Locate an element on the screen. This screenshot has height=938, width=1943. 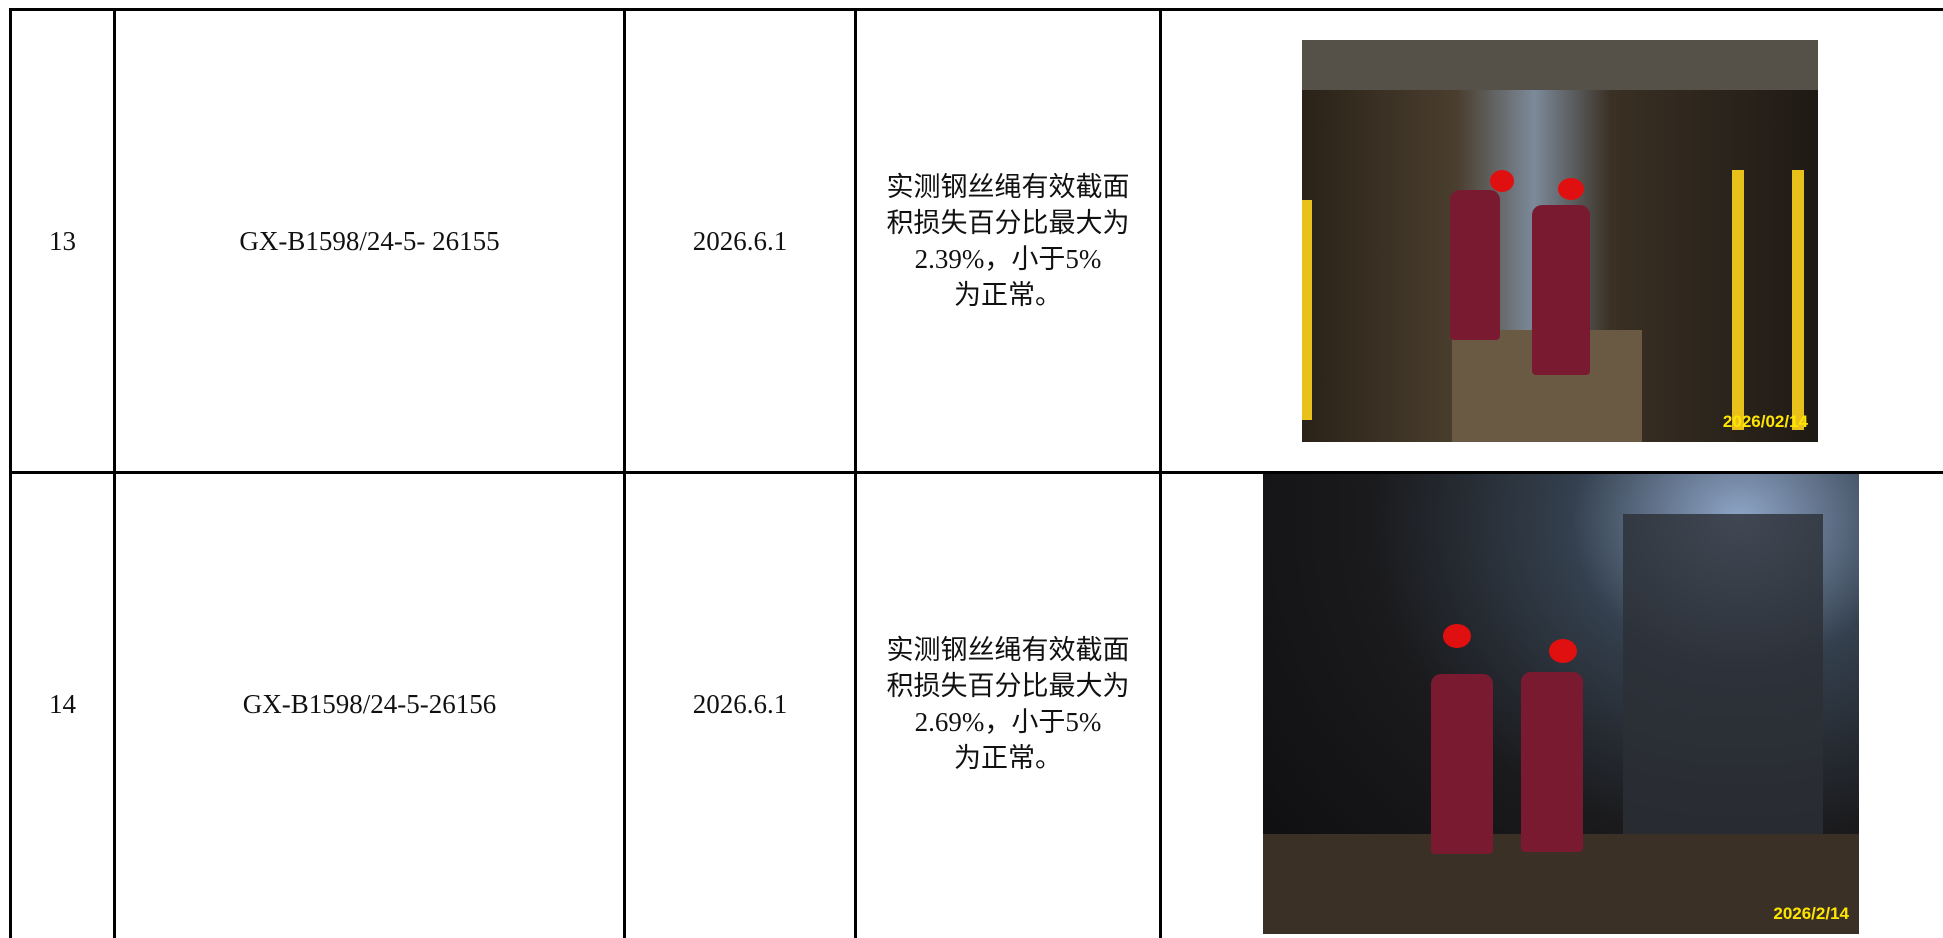
photo-structure is located at coordinates (1723, 674).